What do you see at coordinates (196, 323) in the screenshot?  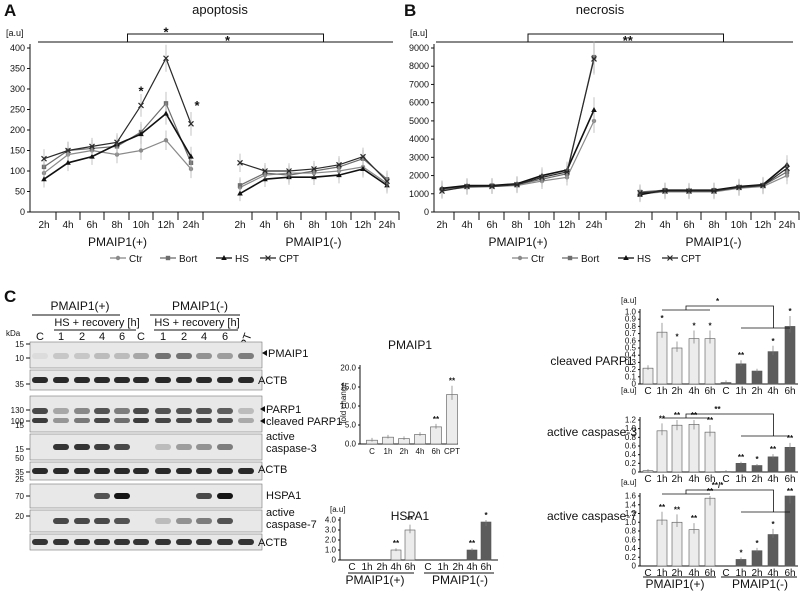 I see `blot-hs-label: HS + recovery [h]` at bounding box center [196, 323].